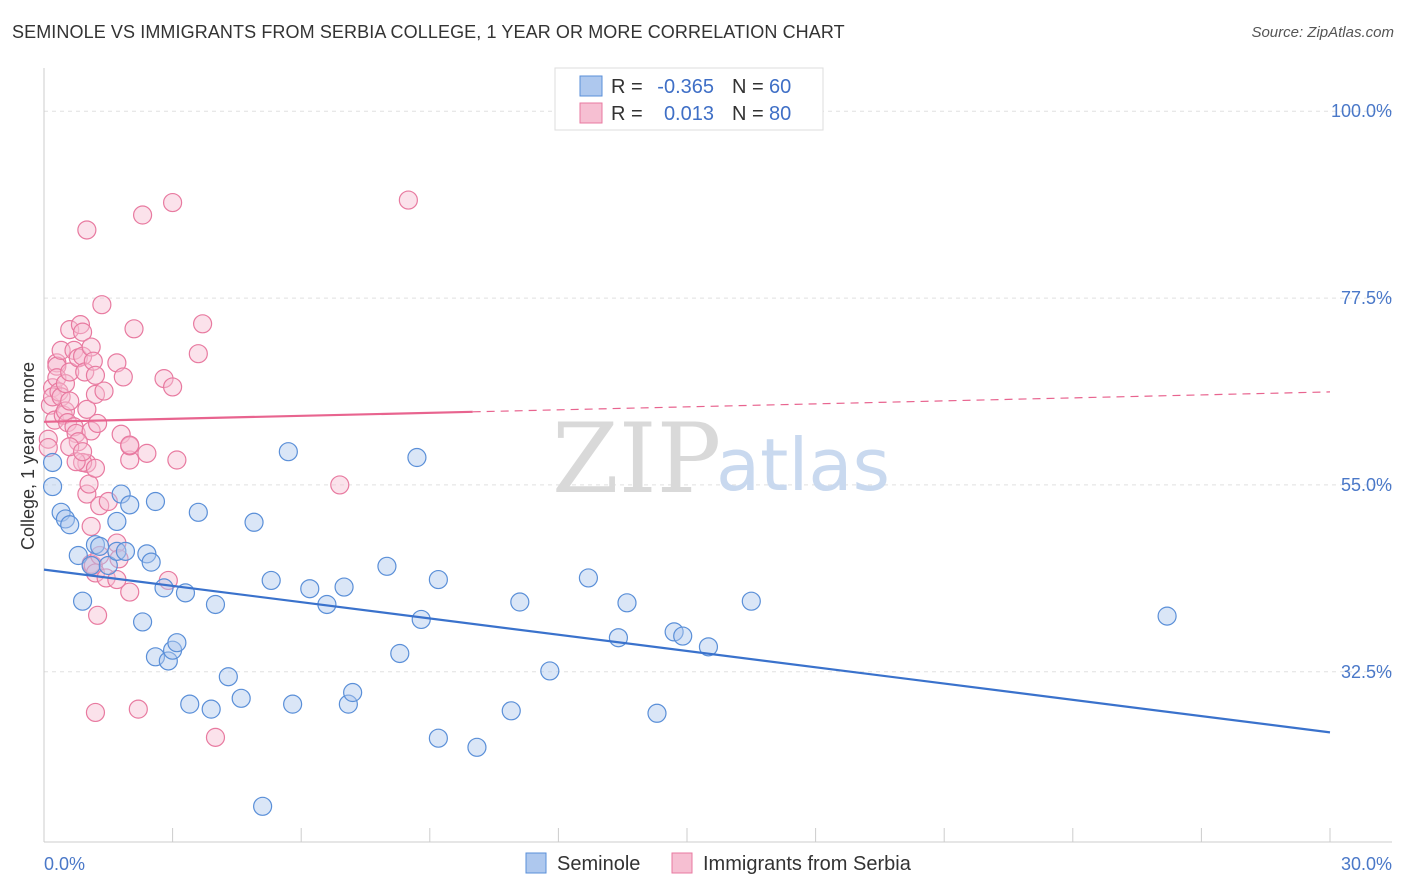 The width and height of the screenshot is (1406, 892). What do you see at coordinates (748, 114) in the screenshot?
I see `legend-n-label-serbia: N =` at bounding box center [748, 114].